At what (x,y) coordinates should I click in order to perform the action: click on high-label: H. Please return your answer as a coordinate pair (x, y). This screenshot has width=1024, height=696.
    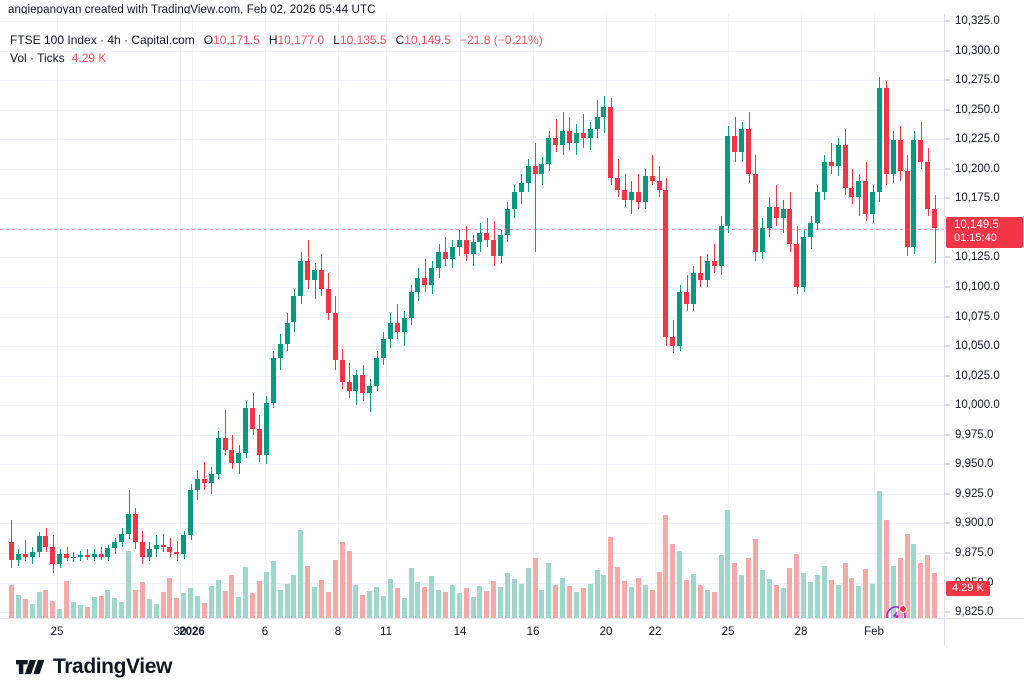
    Looking at the image, I should click on (273, 40).